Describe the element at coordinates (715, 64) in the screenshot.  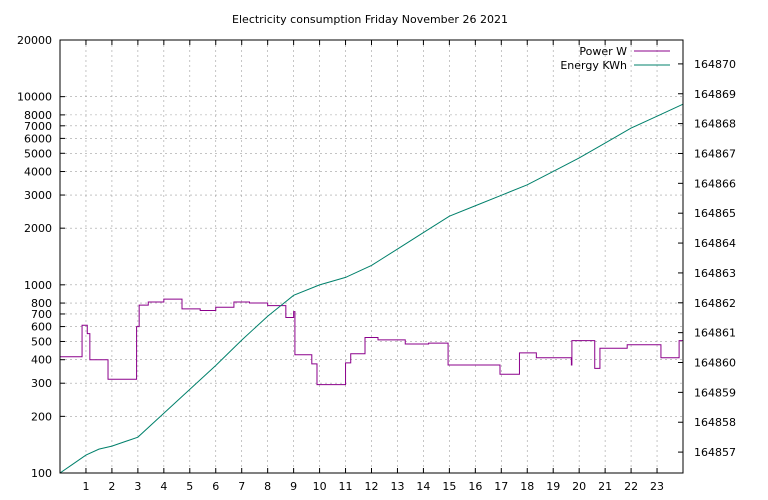
I see `right-tick-label: 164870` at that location.